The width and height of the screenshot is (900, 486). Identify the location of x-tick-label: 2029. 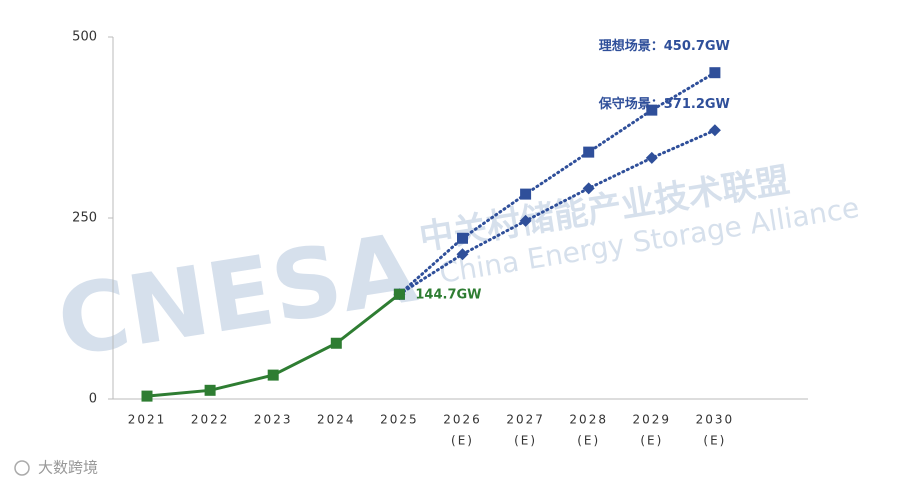
(652, 420).